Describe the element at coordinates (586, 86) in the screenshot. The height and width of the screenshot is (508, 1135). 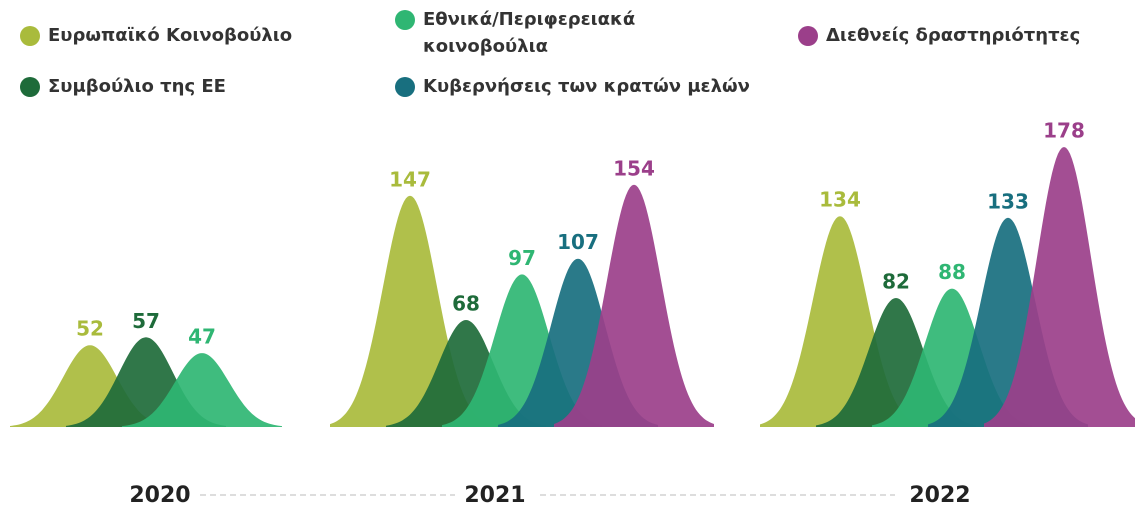
I see `legend-label: Κυβερνήσεις των κρατών μελών` at that location.